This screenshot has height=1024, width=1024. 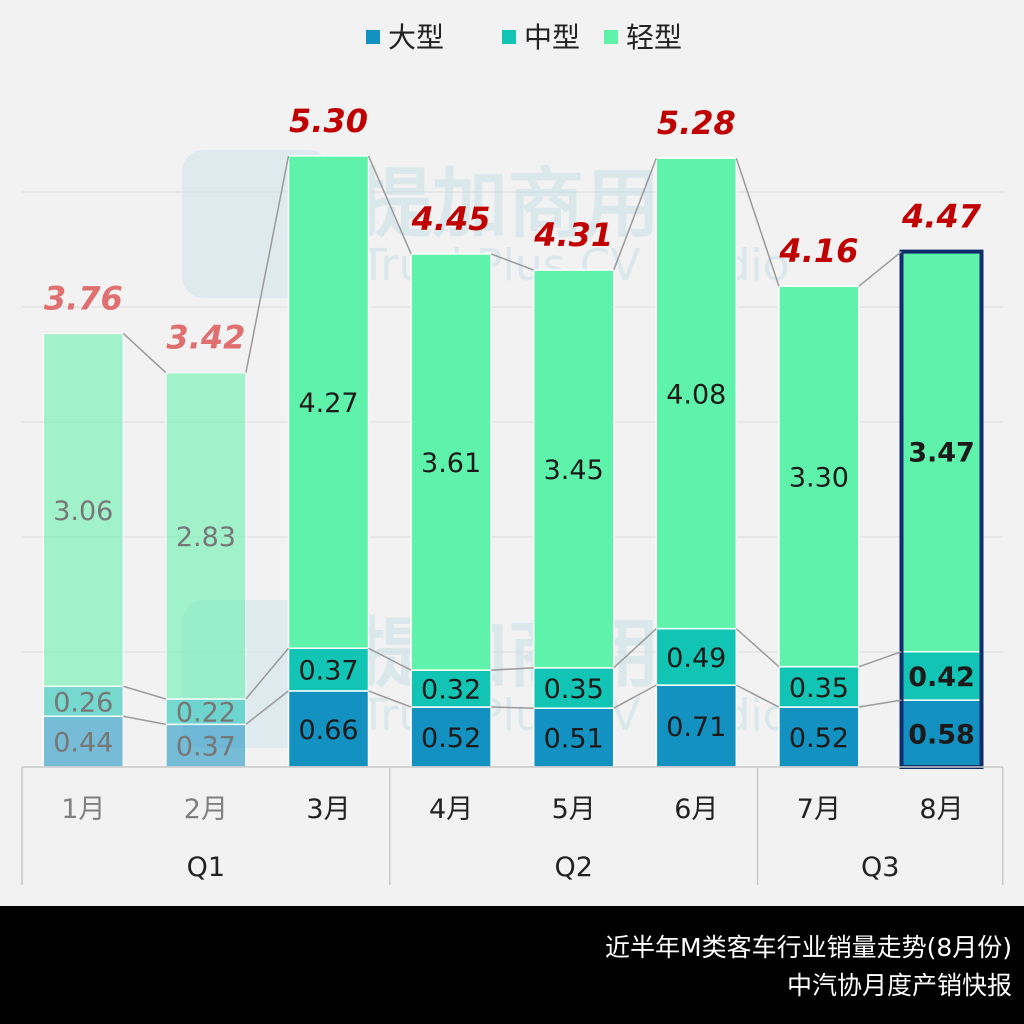 I want to click on quarter-label: Q3, so click(x=880, y=867).